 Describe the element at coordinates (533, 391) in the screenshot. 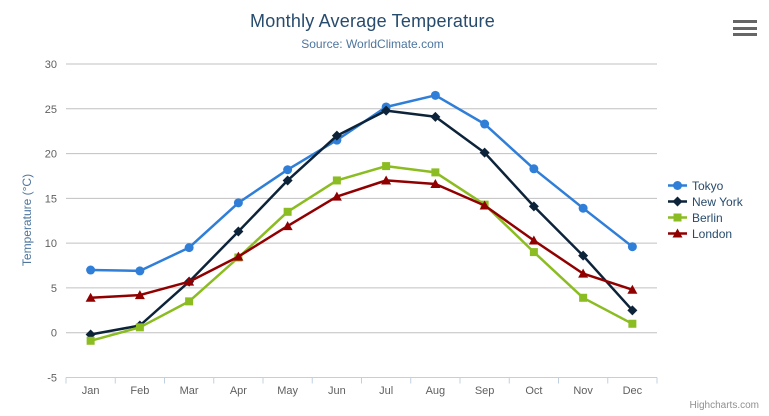

I see `x-tick-label: Oct` at that location.